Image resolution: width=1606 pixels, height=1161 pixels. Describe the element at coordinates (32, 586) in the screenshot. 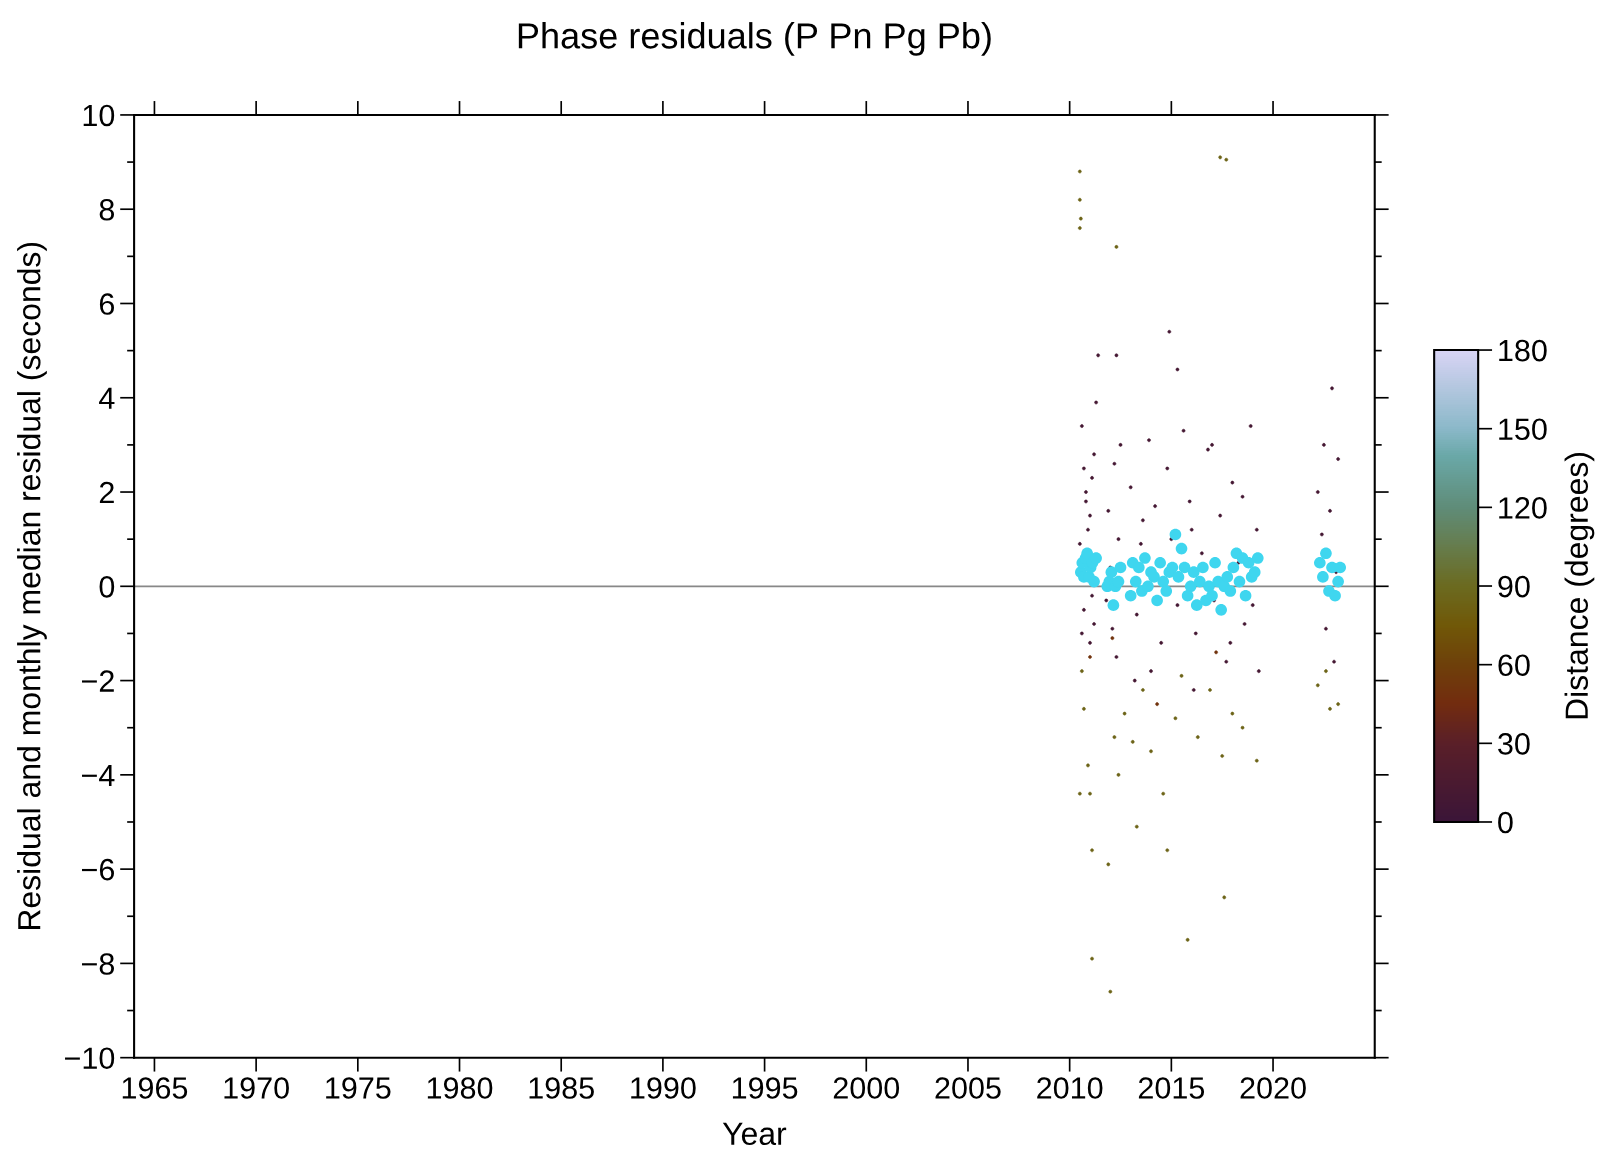

I see `y-axis-title: Residual and monthly median residual (seconds)` at that location.